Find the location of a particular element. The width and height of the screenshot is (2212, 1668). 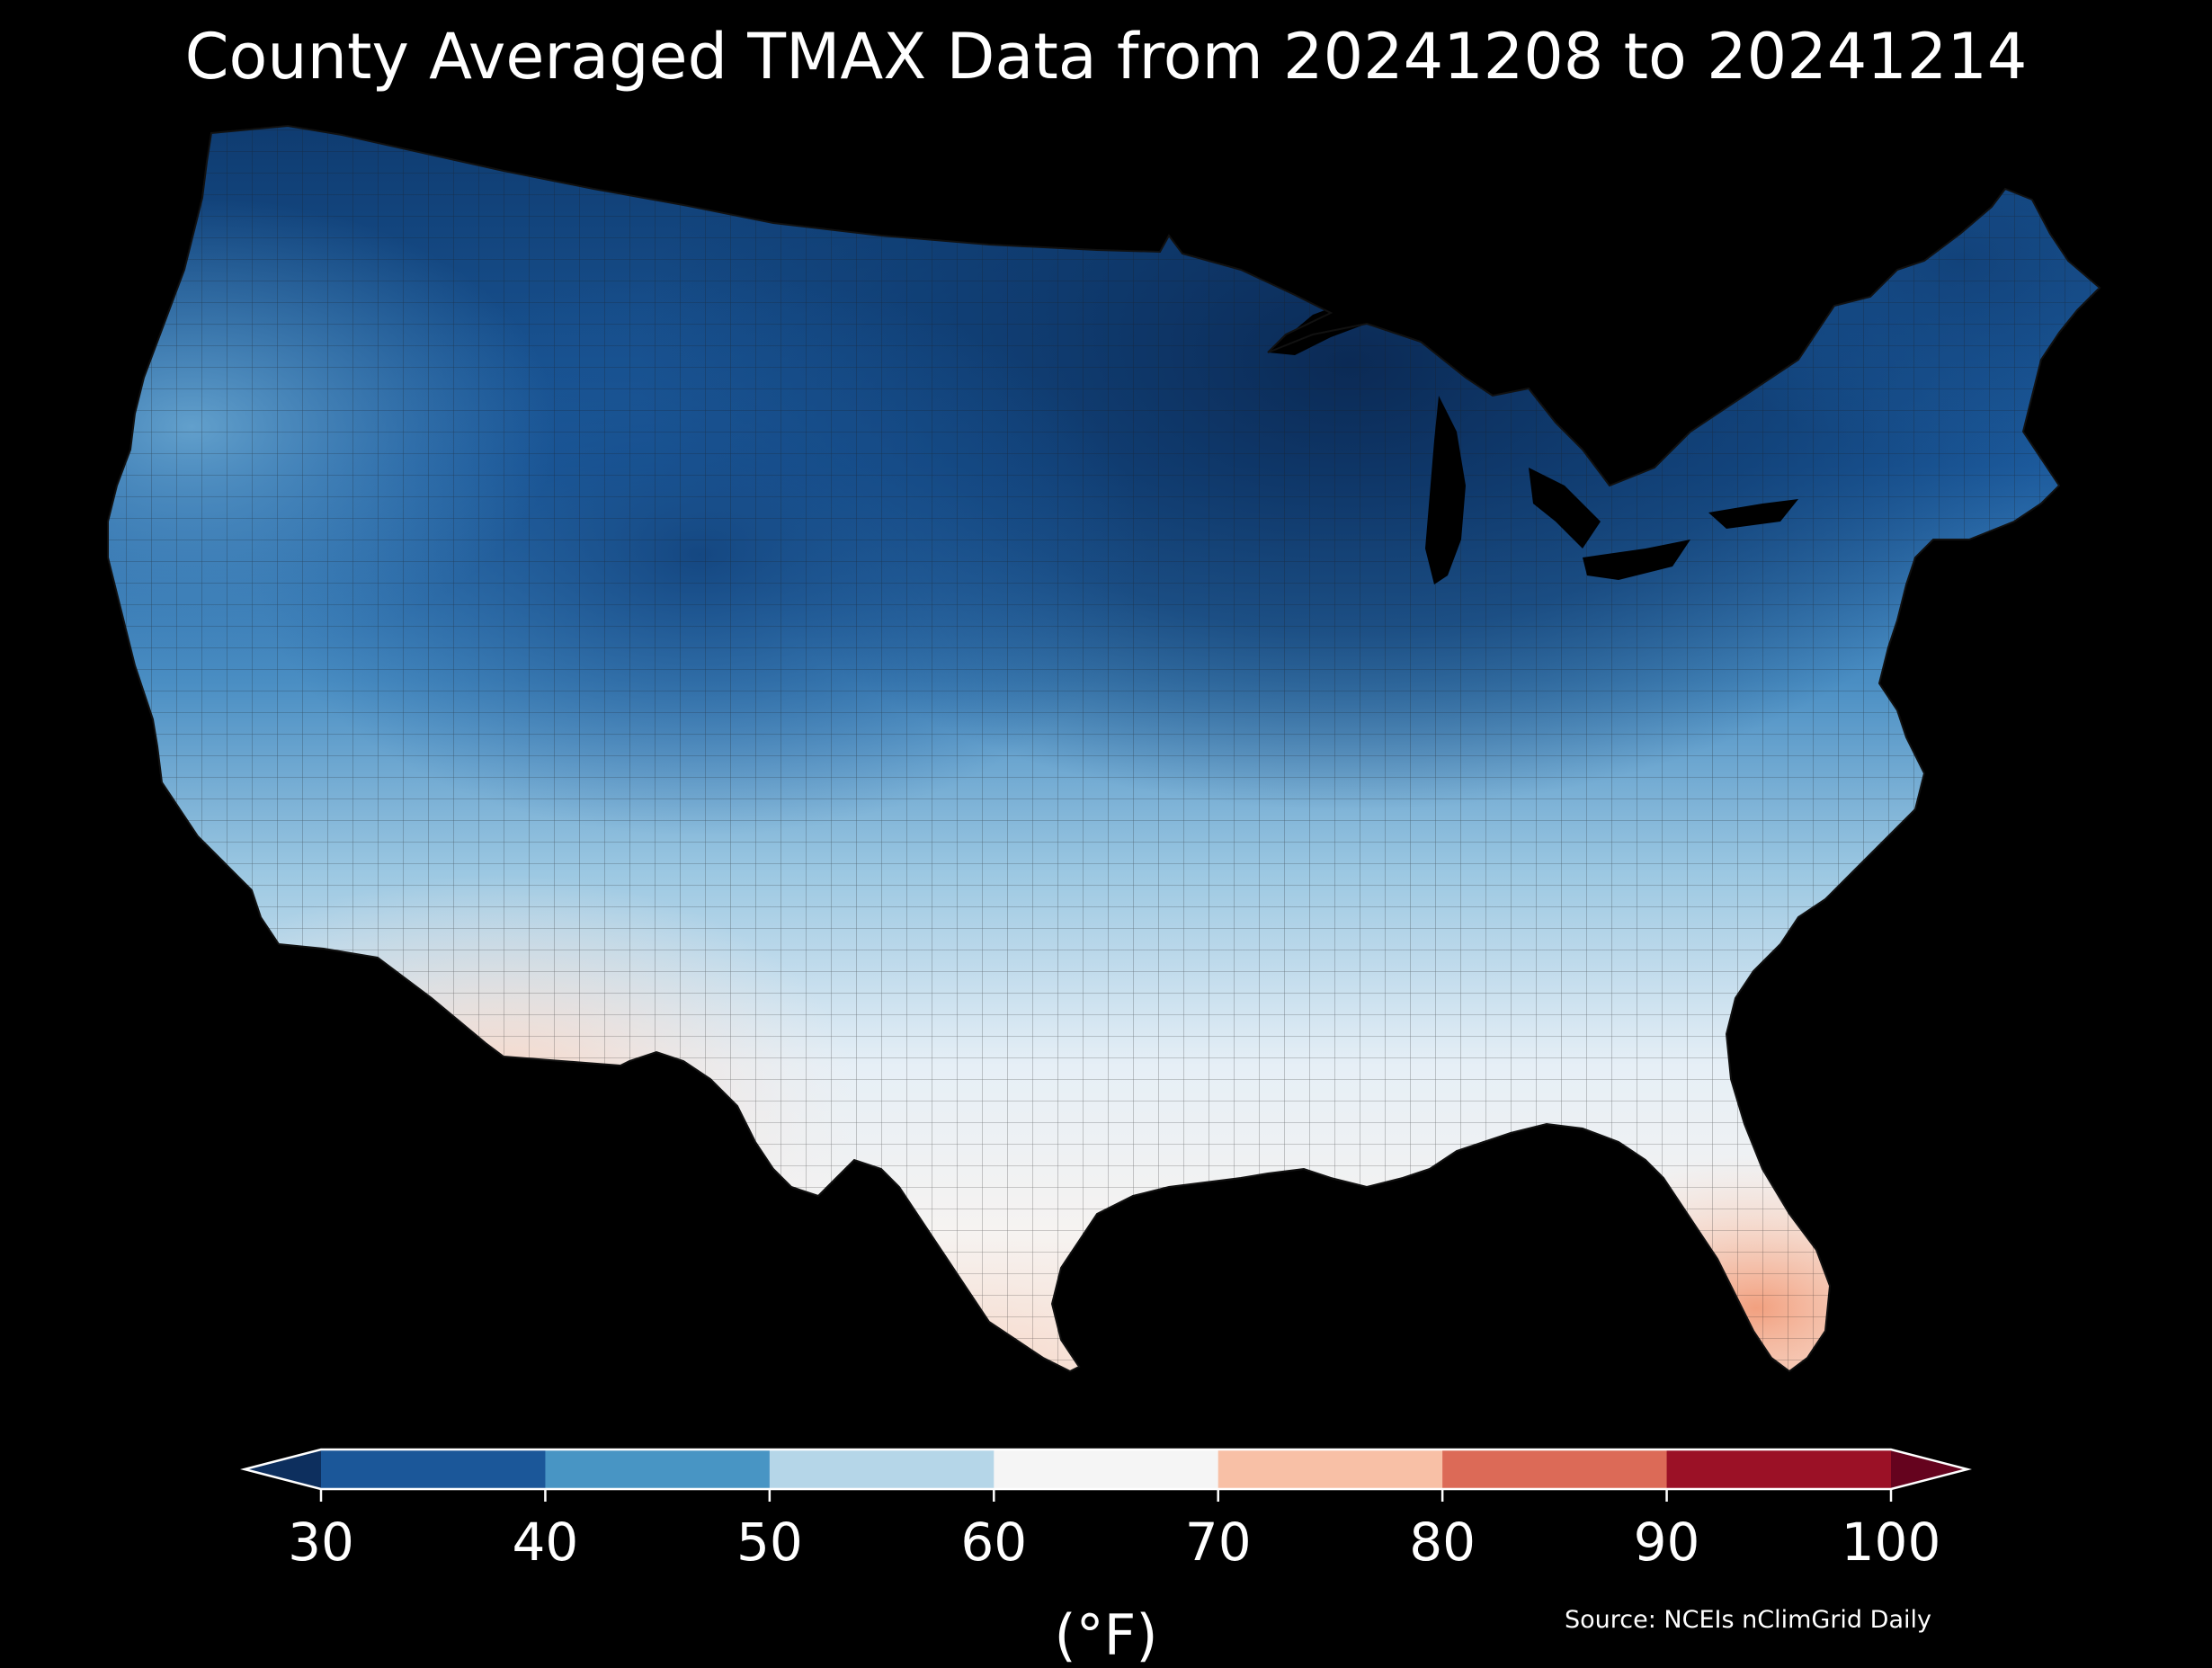

colorbar-unit-label: (°F) is located at coordinates (1106, 1635).